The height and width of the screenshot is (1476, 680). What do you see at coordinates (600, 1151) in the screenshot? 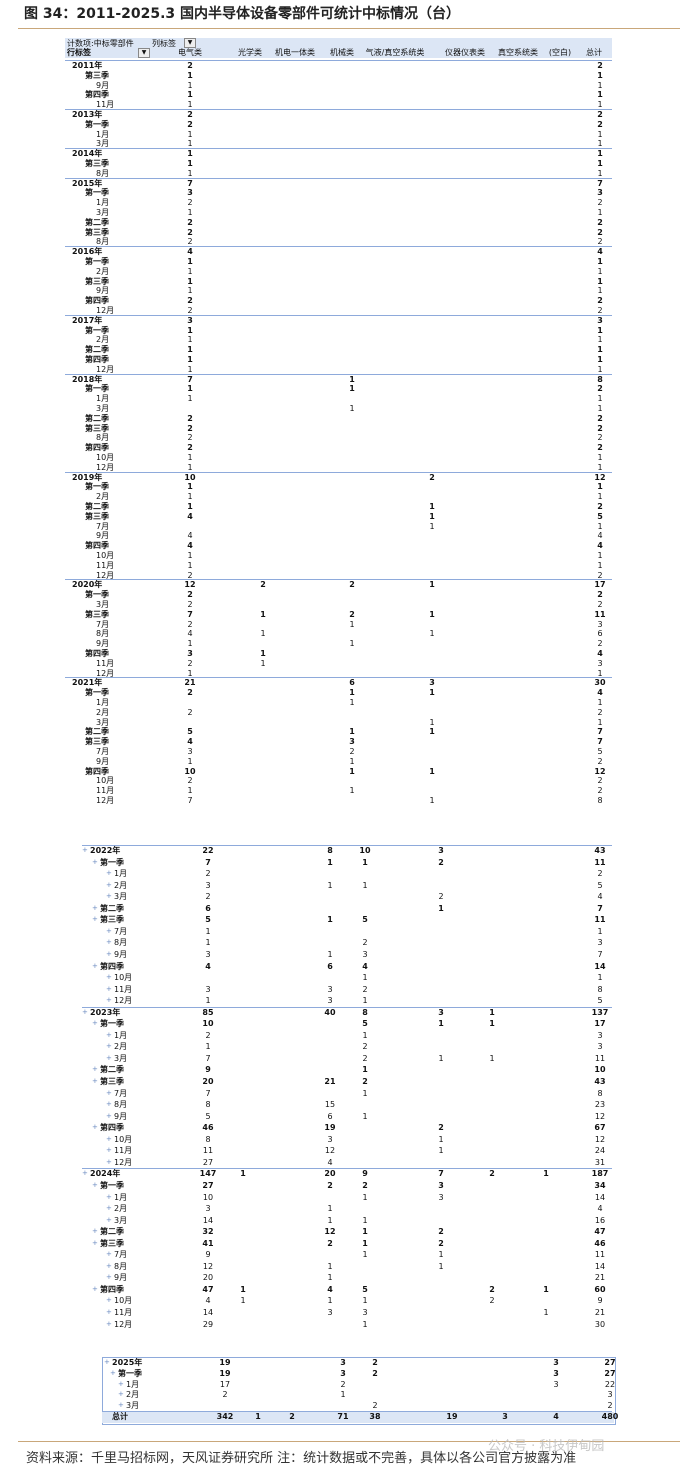
I see `cell-value: 24` at bounding box center [600, 1151].